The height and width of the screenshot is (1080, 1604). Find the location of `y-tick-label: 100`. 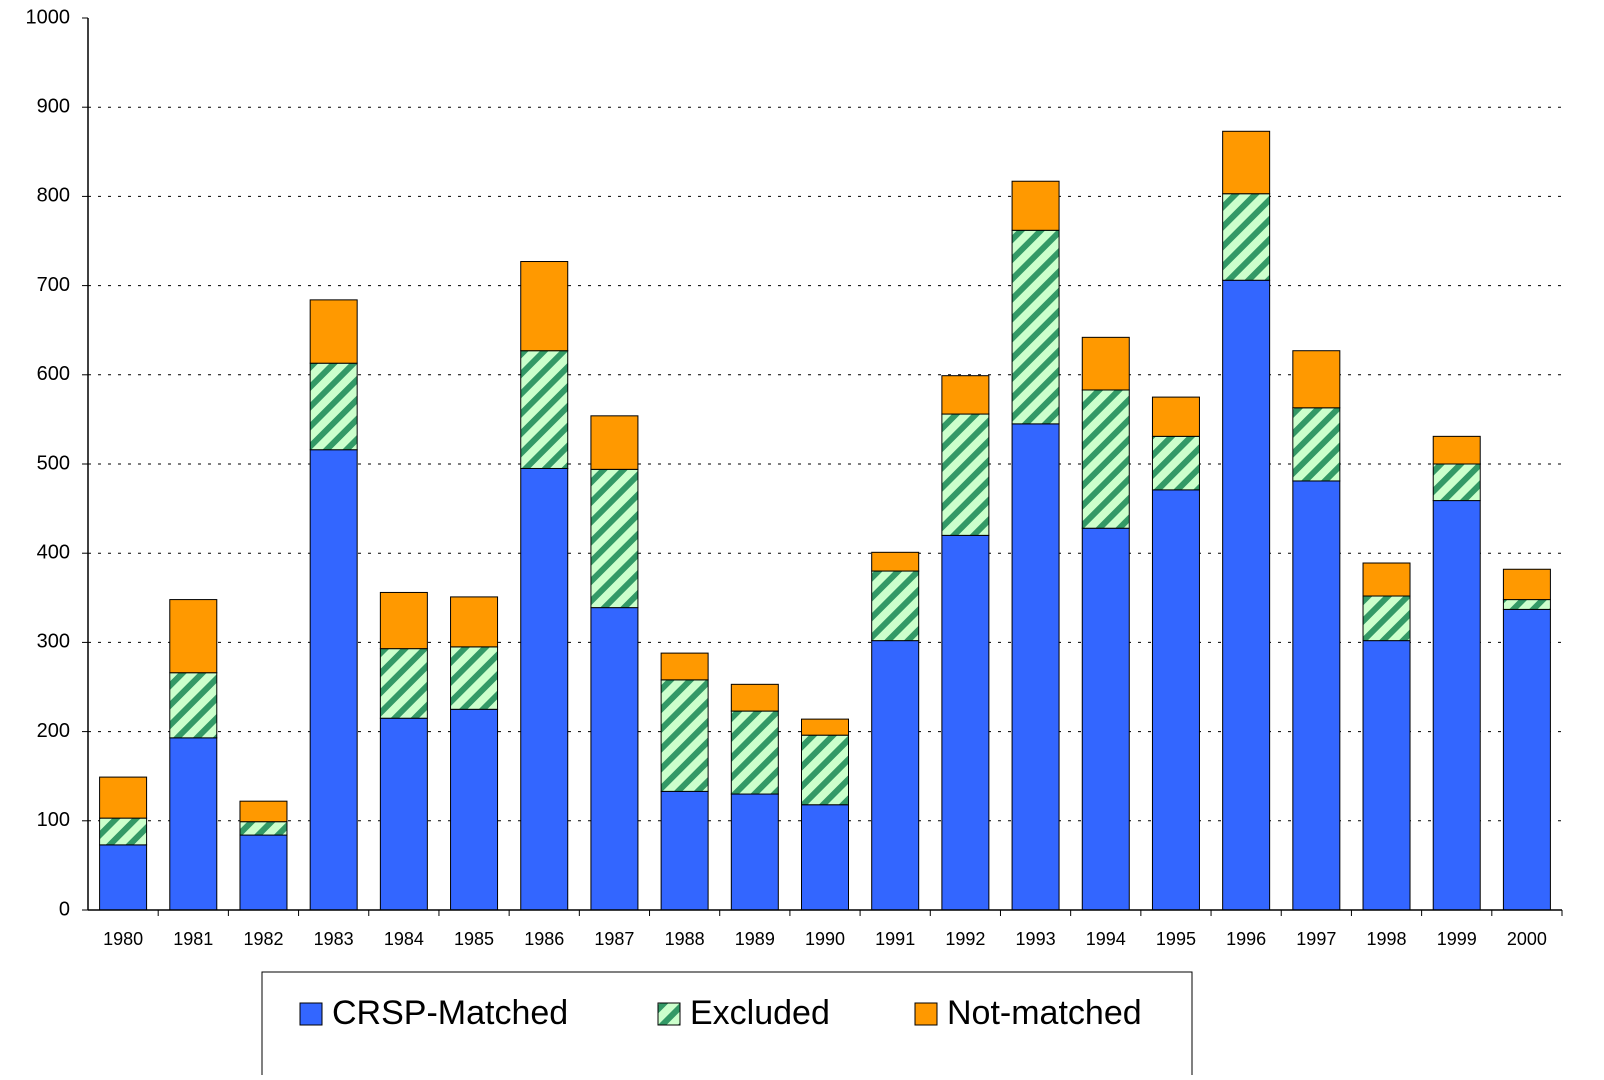

y-tick-label: 100 is located at coordinates (53, 820).